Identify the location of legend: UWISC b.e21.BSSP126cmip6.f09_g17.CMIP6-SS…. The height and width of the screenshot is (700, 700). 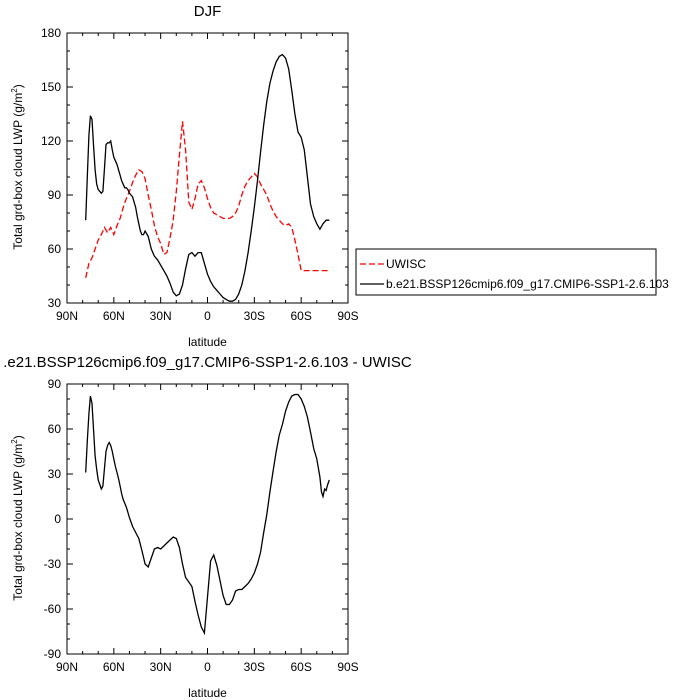
(512, 272).